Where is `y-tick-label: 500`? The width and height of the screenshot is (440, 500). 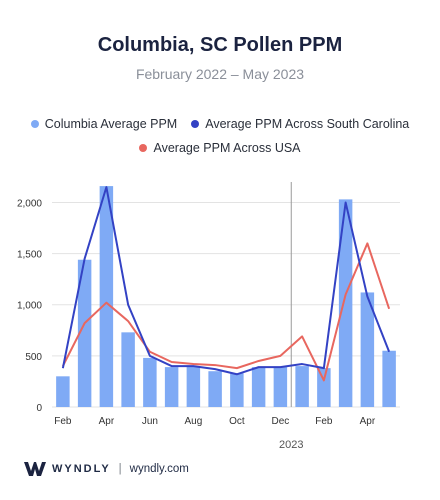 y-tick-label: 500 is located at coordinates (33, 357).